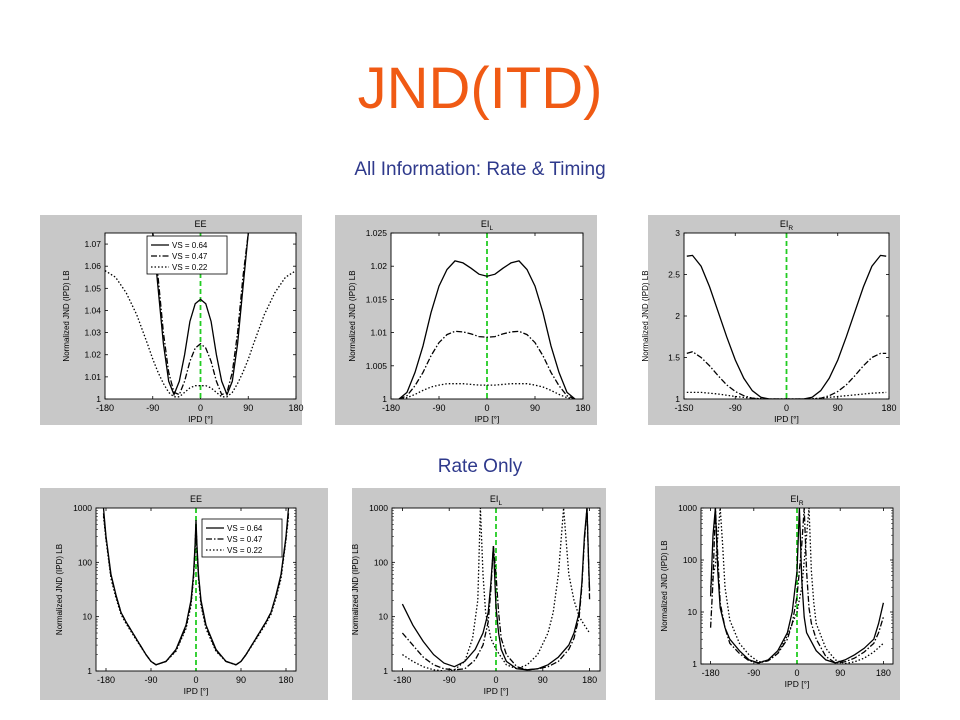  Describe the element at coordinates (92, 288) in the screenshot. I see `y-tick-label: 1.05` at that location.